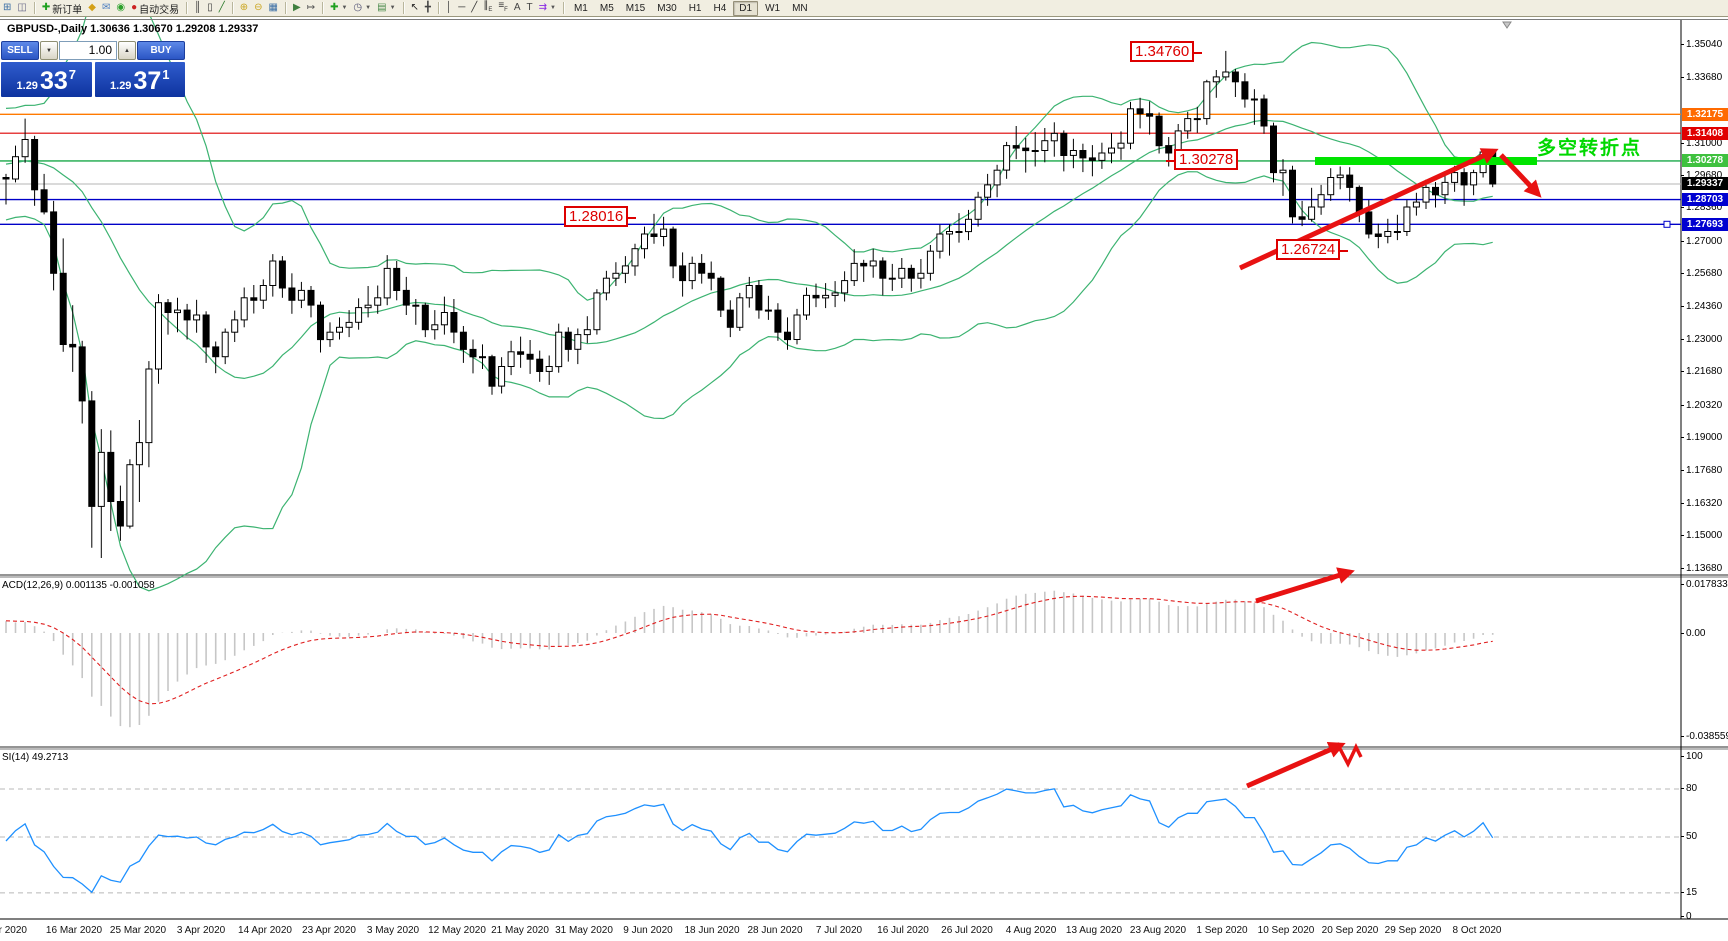 The height and width of the screenshot is (941, 1728). What do you see at coordinates (600, 216) in the screenshot?
I see `callout-1-28016: 1.28016` at bounding box center [600, 216].